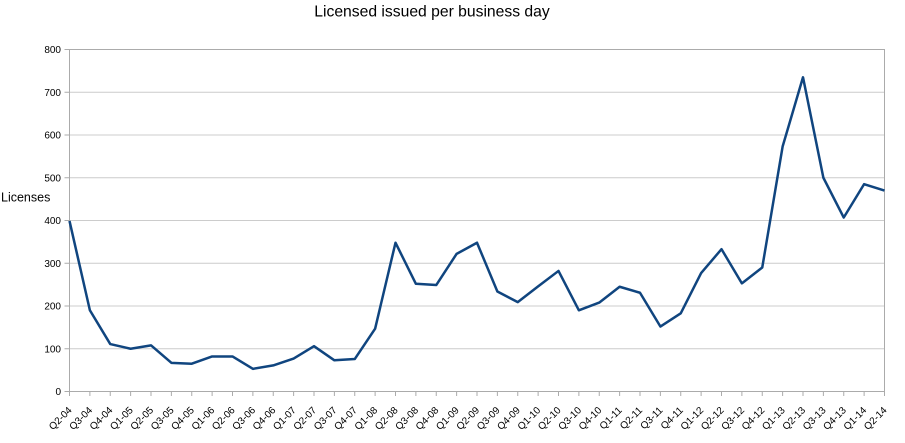 The image size is (905, 443). I want to click on svg-text: 800, so click(52, 50).